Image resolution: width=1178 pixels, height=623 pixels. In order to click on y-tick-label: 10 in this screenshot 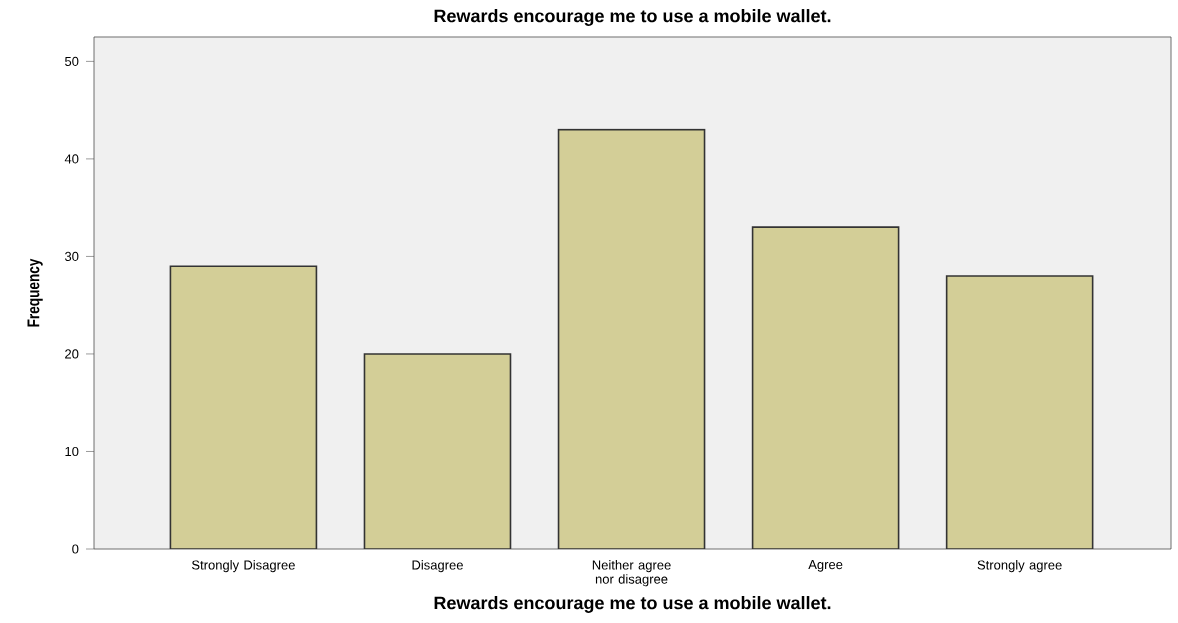, I will do `click(72, 451)`.